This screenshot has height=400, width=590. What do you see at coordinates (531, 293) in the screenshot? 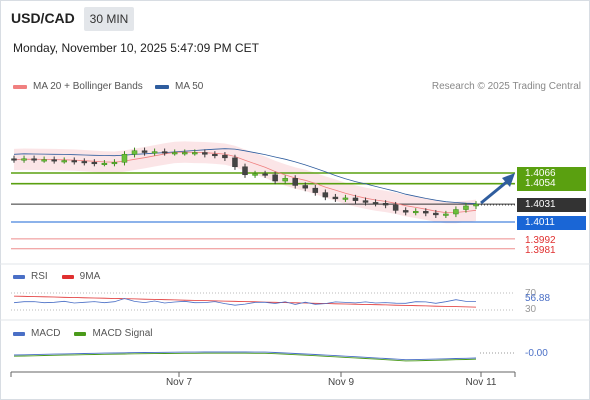
I see `rsi-level-70: 70` at bounding box center [531, 293].